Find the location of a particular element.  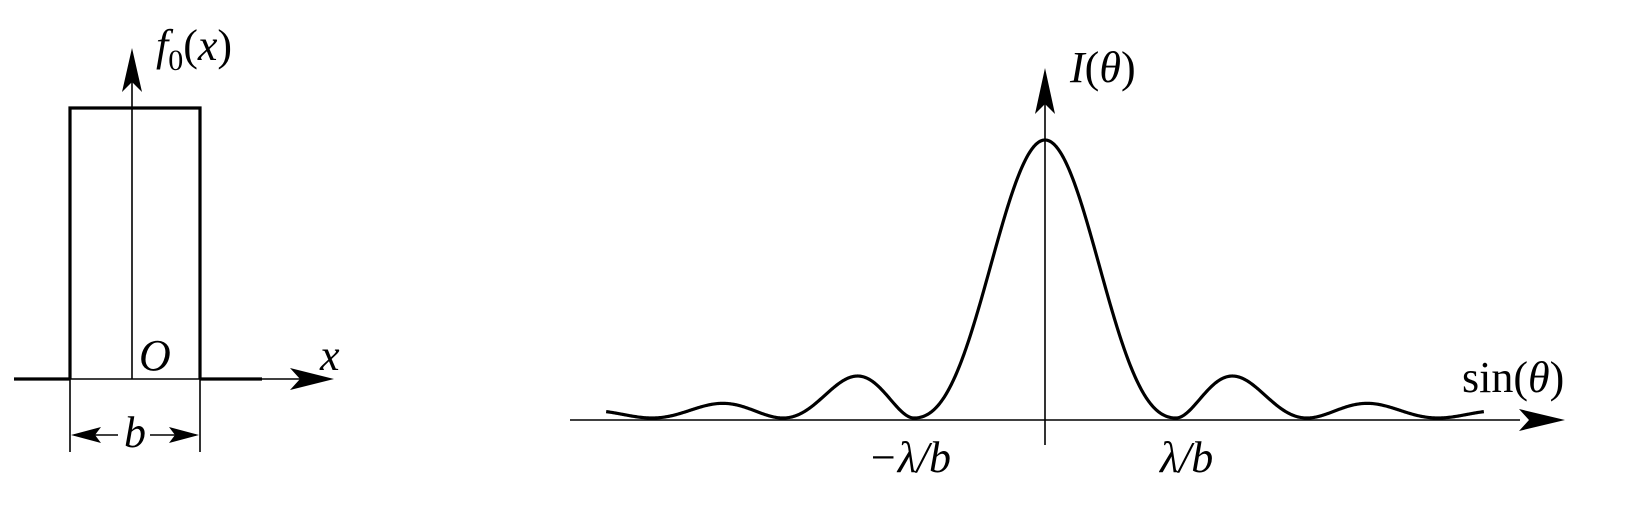

width-label: b is located at coordinates (135, 432).